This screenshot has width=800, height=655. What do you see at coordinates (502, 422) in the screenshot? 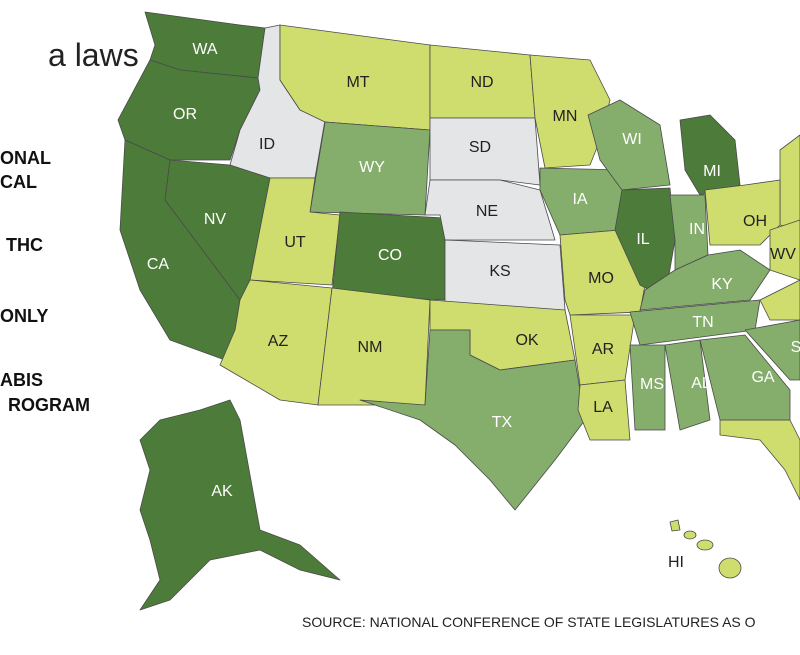
I see `state-label: TX` at bounding box center [502, 422].